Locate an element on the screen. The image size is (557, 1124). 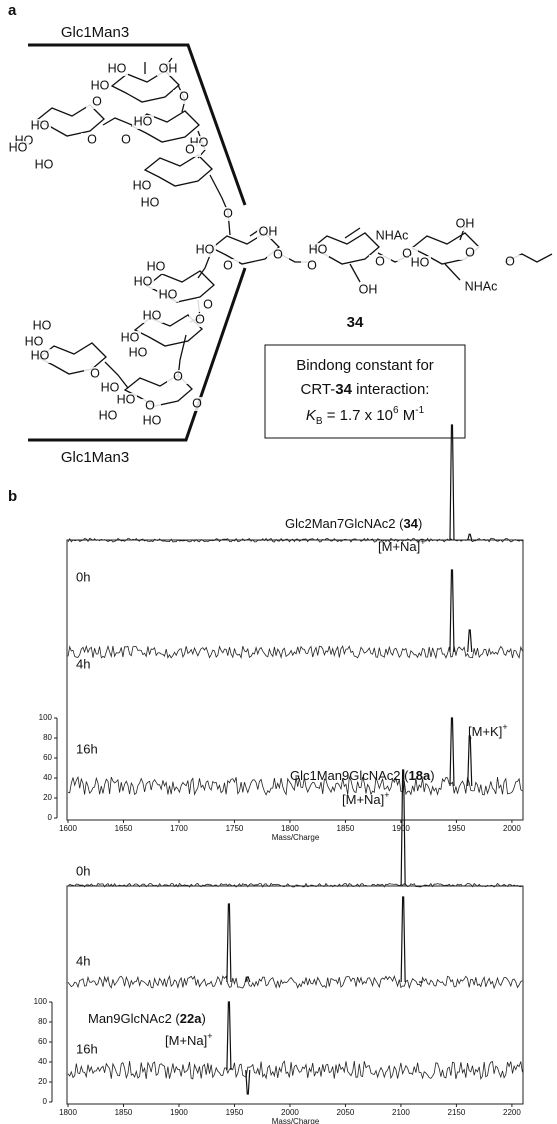
text-part: B is located at coordinates (319, 421).